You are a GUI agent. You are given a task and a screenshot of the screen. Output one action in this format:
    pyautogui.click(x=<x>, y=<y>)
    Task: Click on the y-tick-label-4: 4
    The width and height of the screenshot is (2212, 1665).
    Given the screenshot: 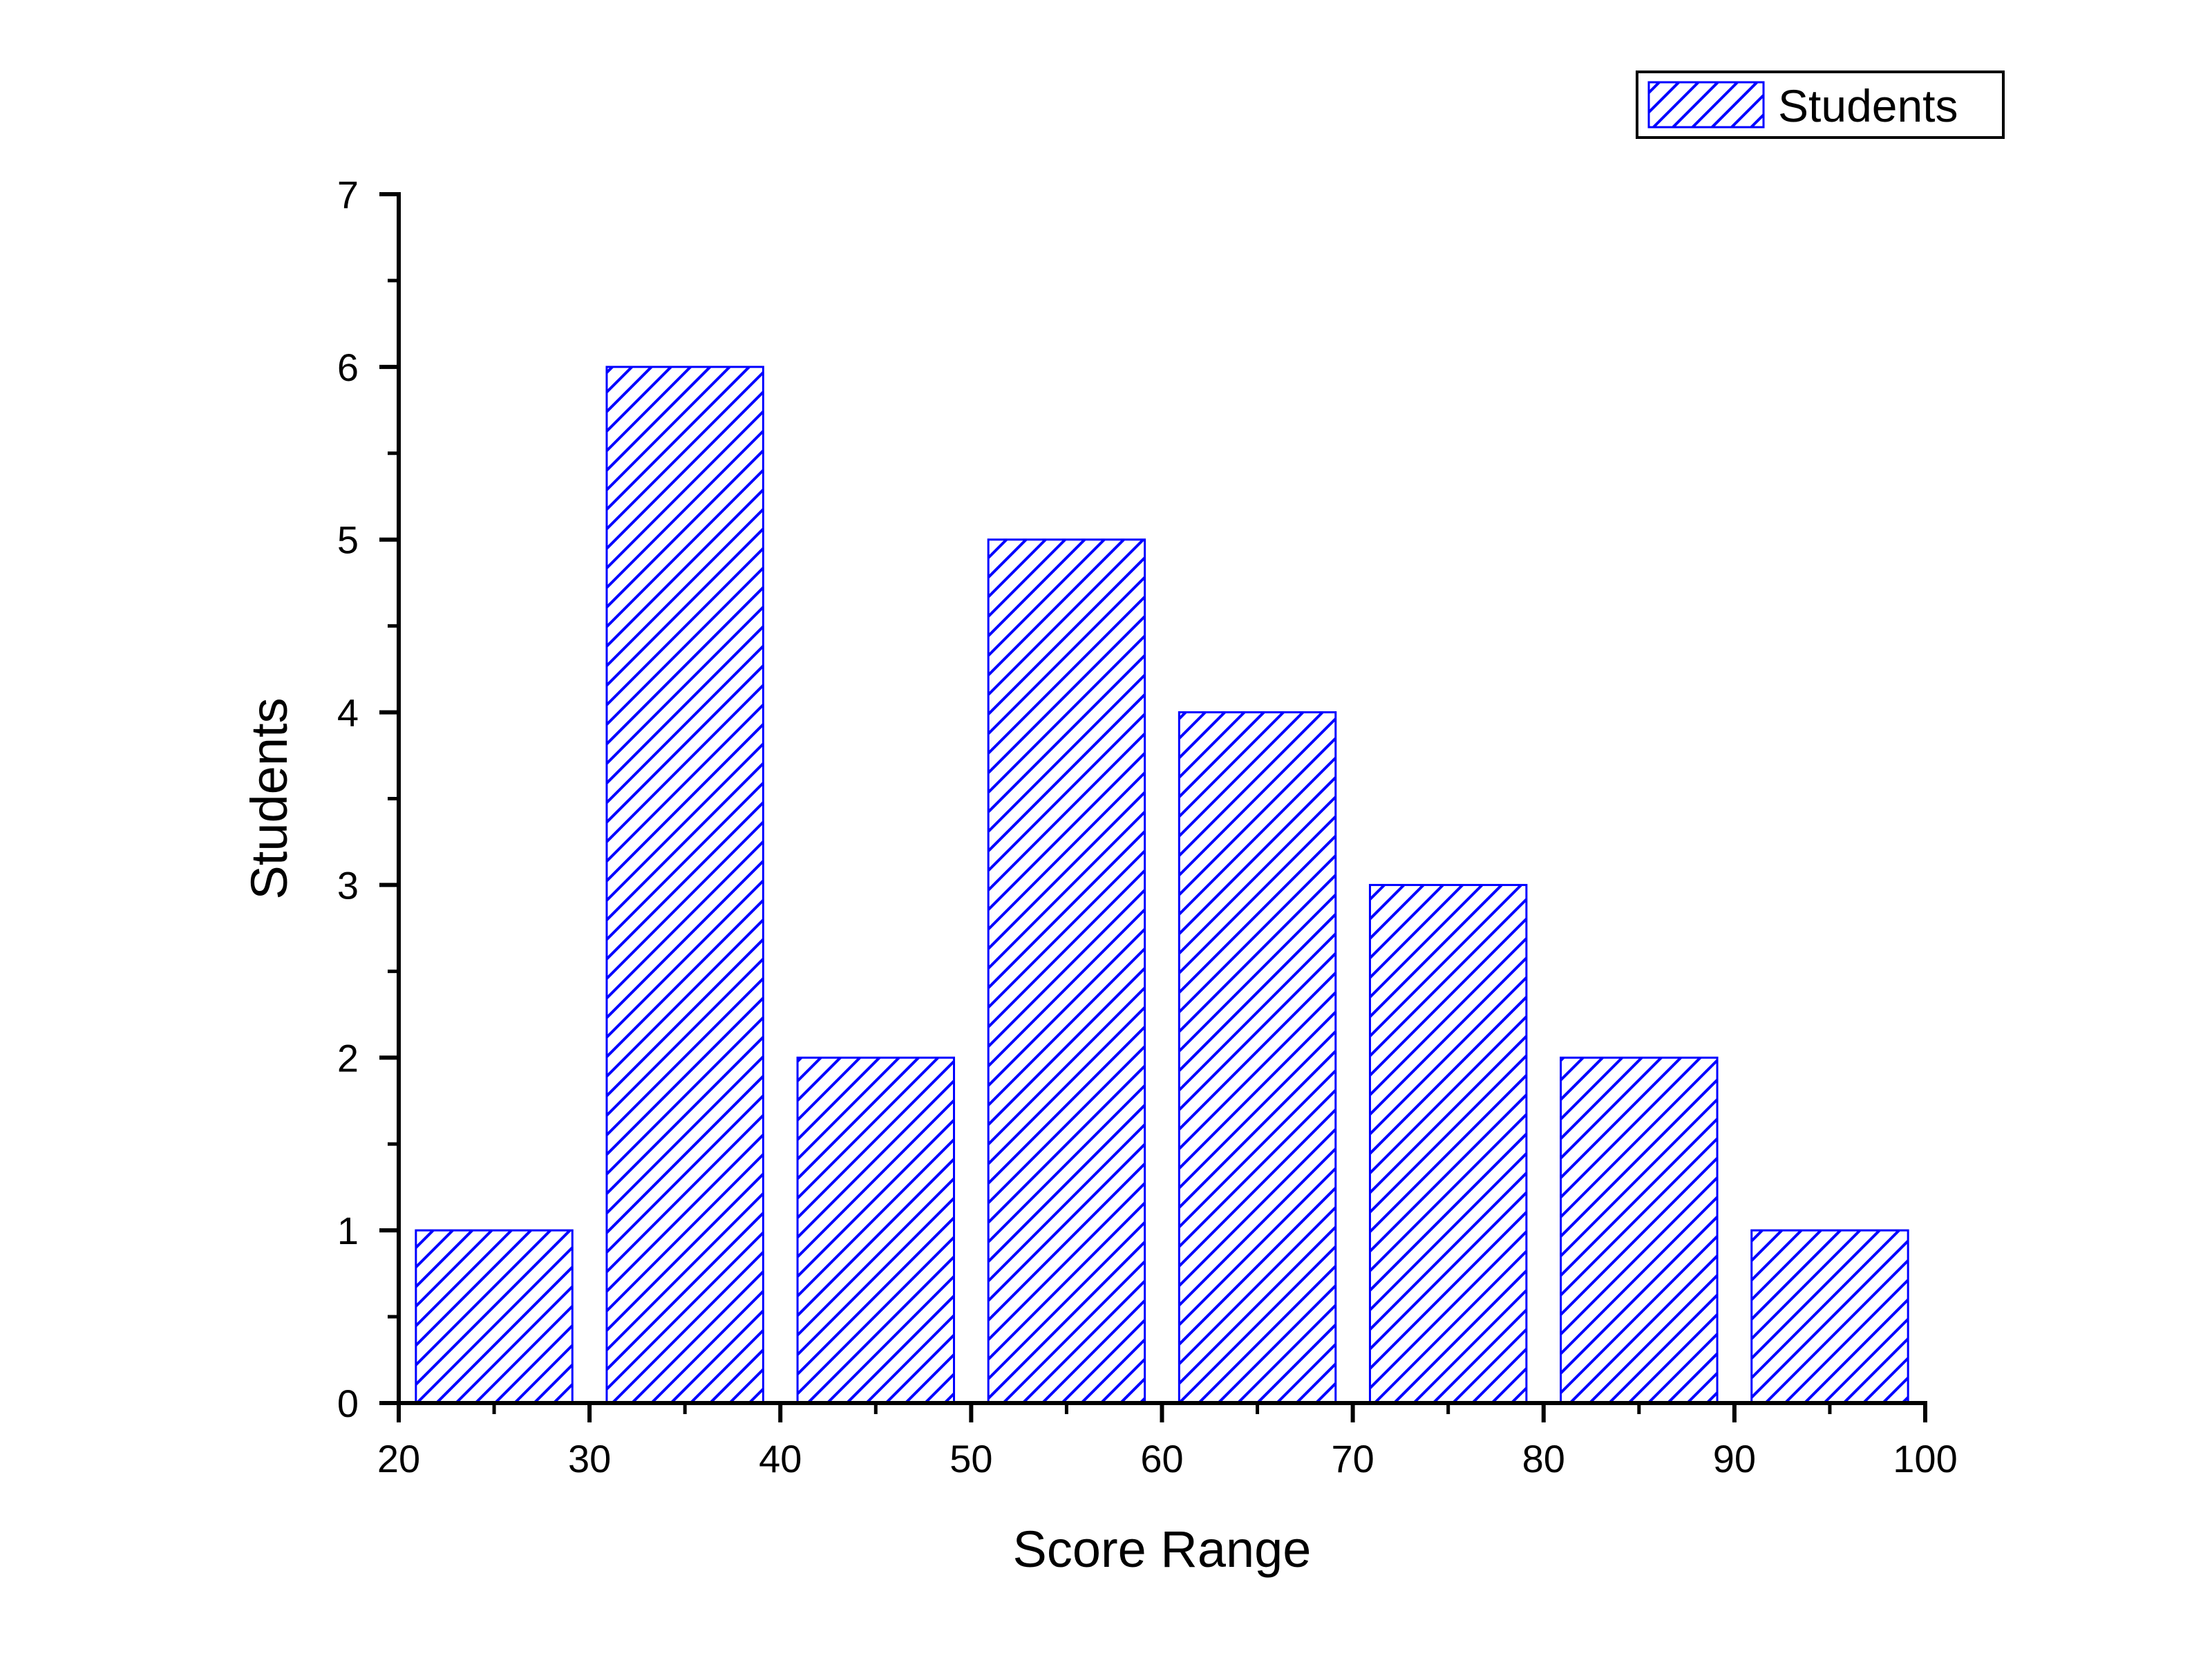 What is the action you would take?
    pyautogui.click(x=348, y=713)
    